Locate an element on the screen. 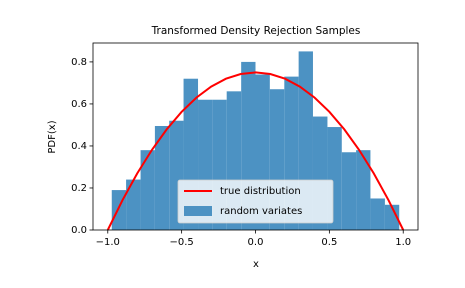  x-tick-label: 0.0 is located at coordinates (256, 242).